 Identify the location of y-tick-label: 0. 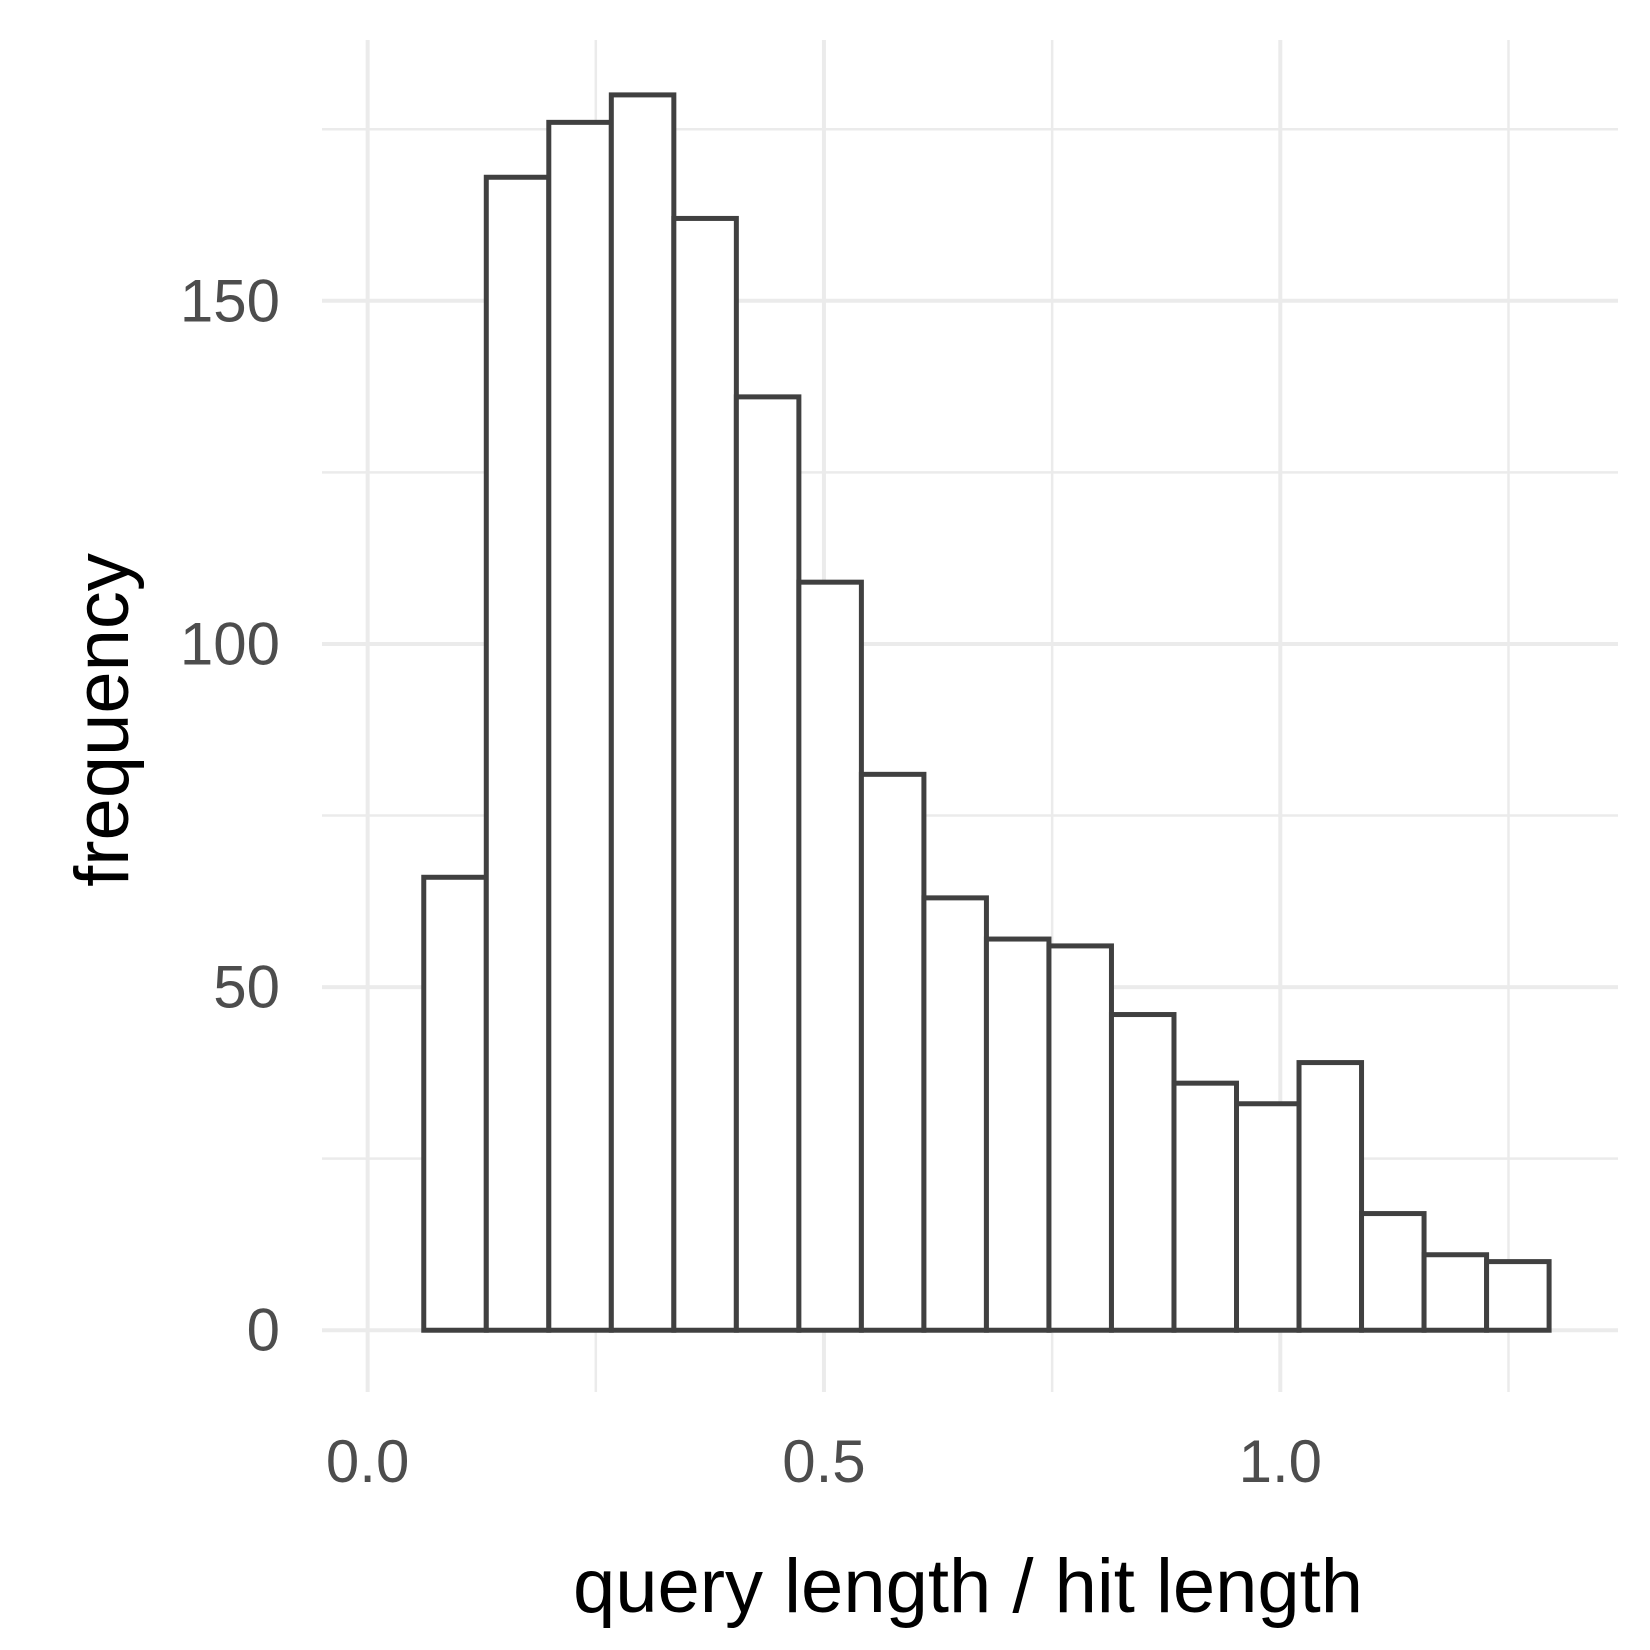
(263, 1330).